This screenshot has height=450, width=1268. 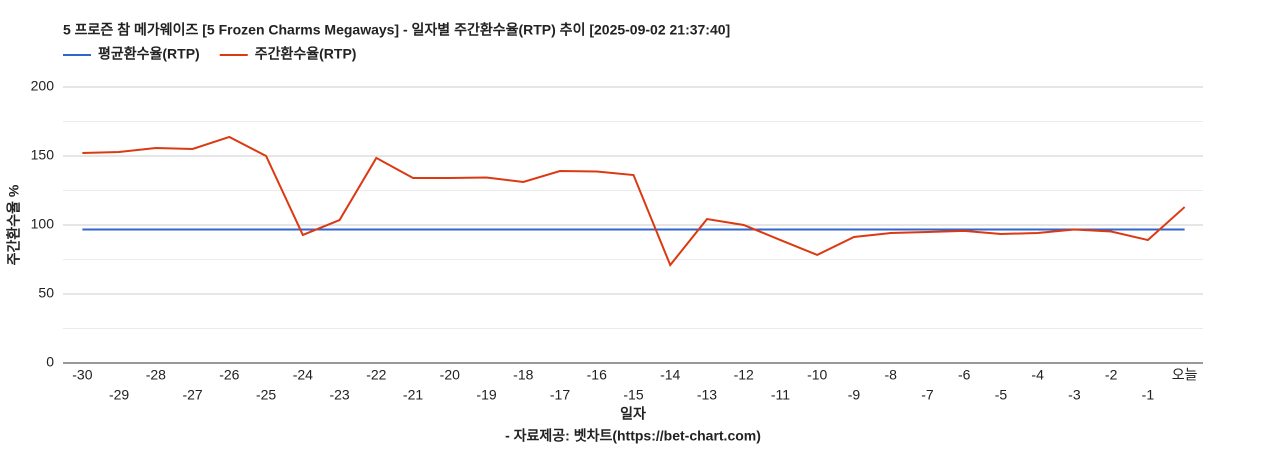 I want to click on y-tick-label: 50, so click(x=46, y=293).